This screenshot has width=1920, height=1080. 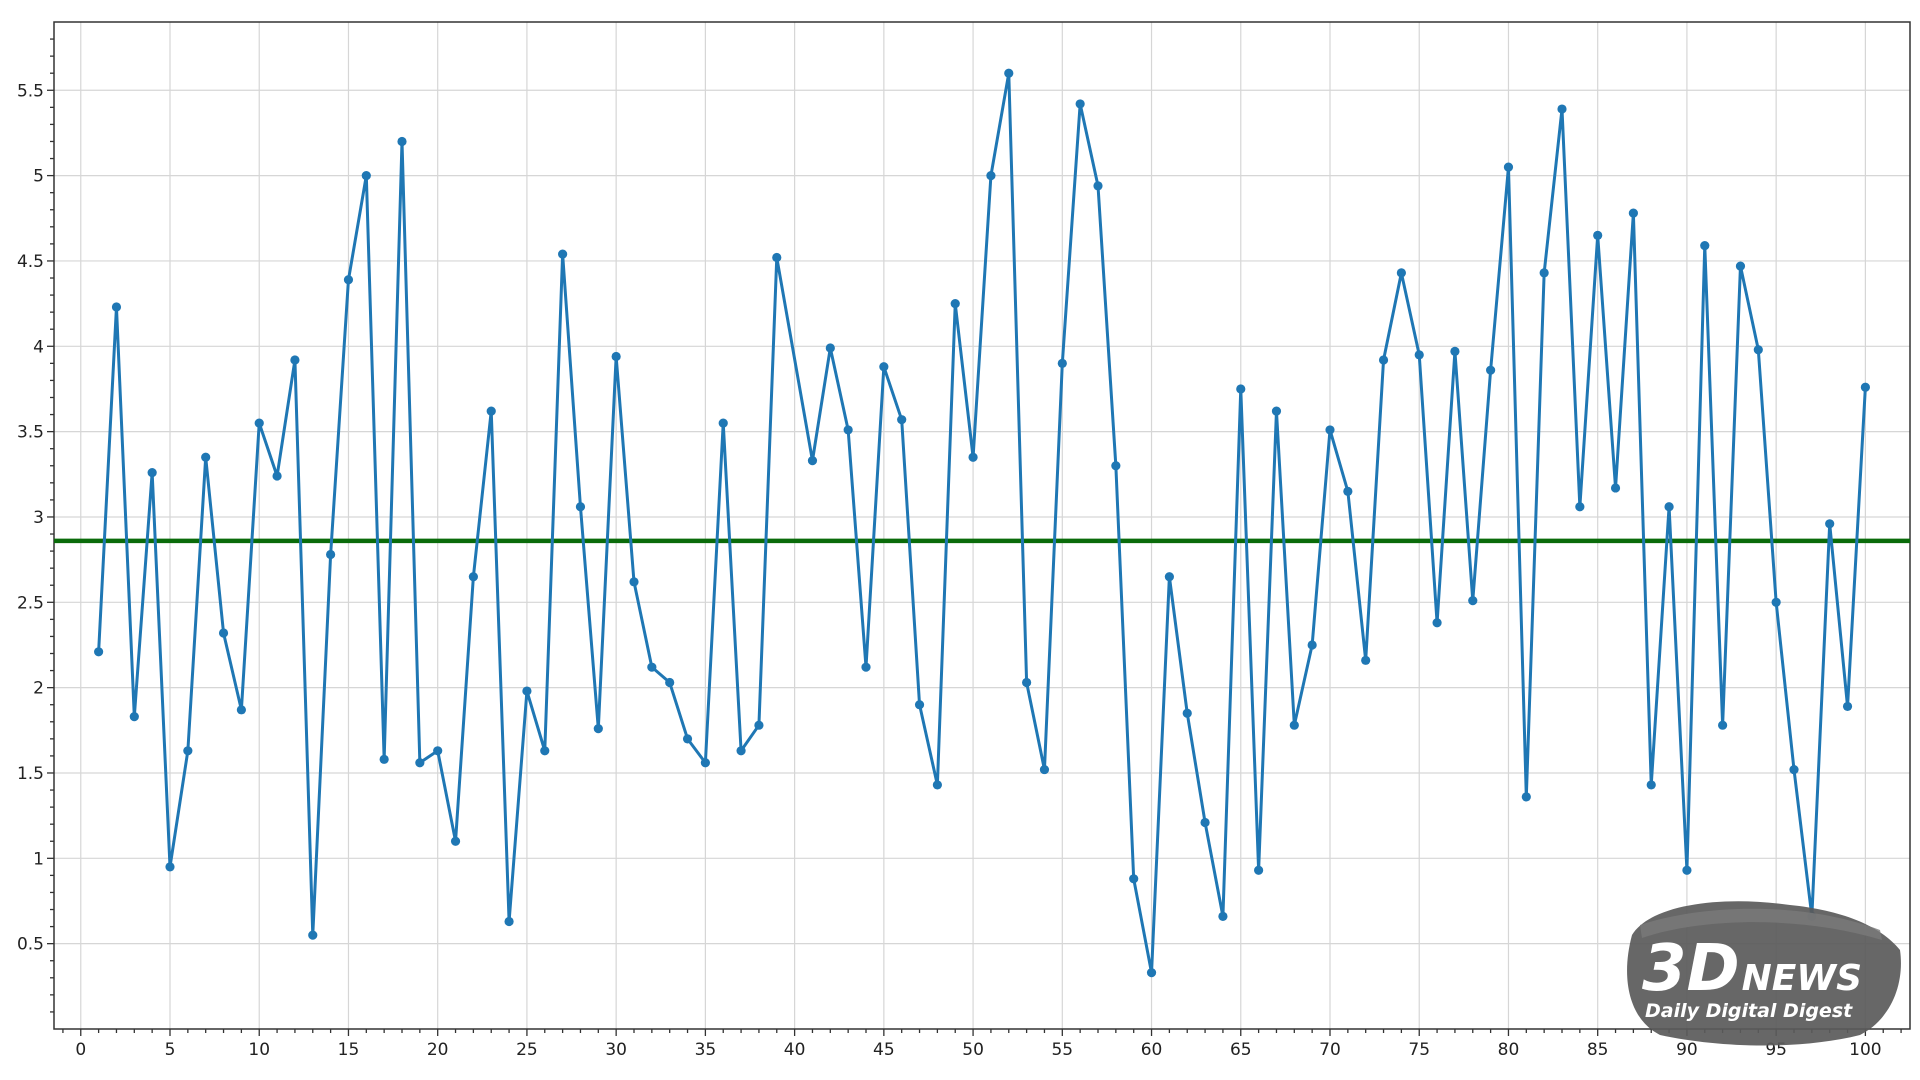 What do you see at coordinates (884, 1050) in the screenshot?
I see `x-tick-label: 45` at bounding box center [884, 1050].